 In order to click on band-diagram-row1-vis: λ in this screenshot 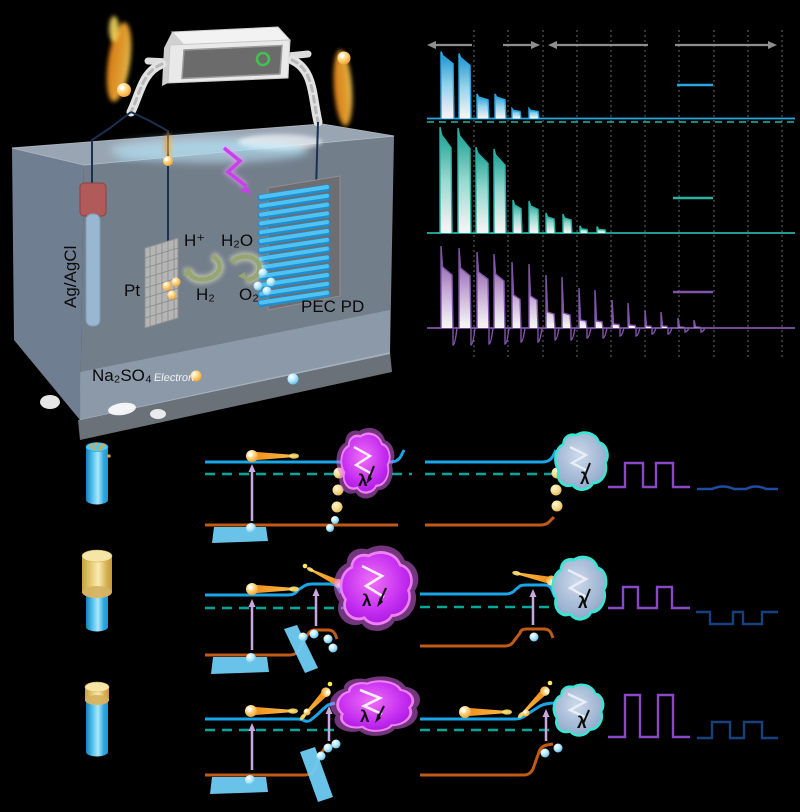, I will do `click(517, 479)`.